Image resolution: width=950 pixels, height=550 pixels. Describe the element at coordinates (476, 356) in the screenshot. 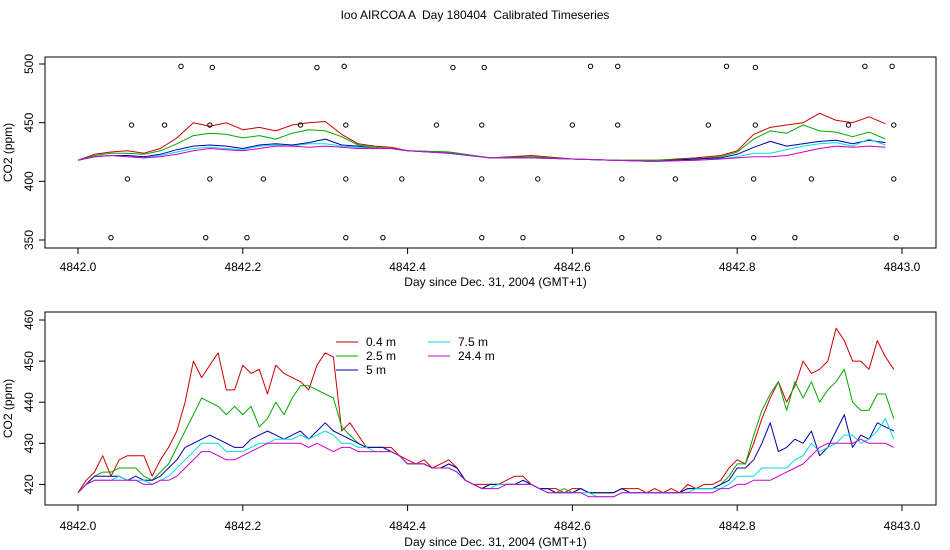

I see `legend-label: 24.4 m` at that location.